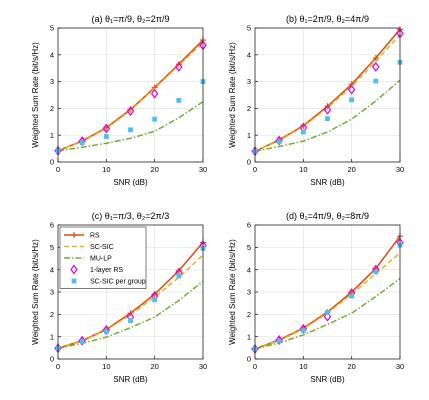  What do you see at coordinates (88, 259) in the screenshot?
I see `legend-item: MU-LP` at bounding box center [88, 259].